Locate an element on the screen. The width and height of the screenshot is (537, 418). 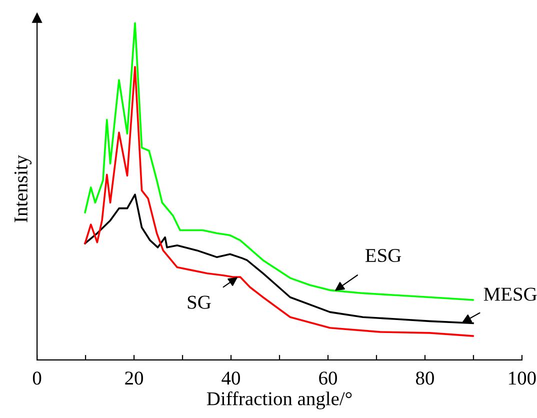
x-axis-title: Diffraction angle/° is located at coordinates (279, 400).